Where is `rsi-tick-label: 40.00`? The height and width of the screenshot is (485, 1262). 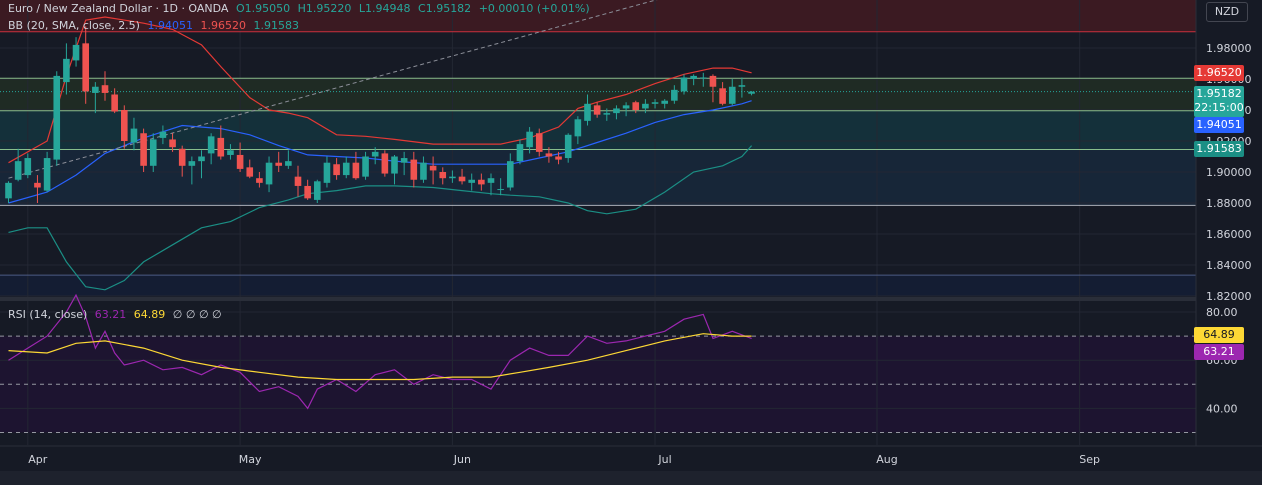
rsi-tick-label: 40.00 is located at coordinates (1222, 408).